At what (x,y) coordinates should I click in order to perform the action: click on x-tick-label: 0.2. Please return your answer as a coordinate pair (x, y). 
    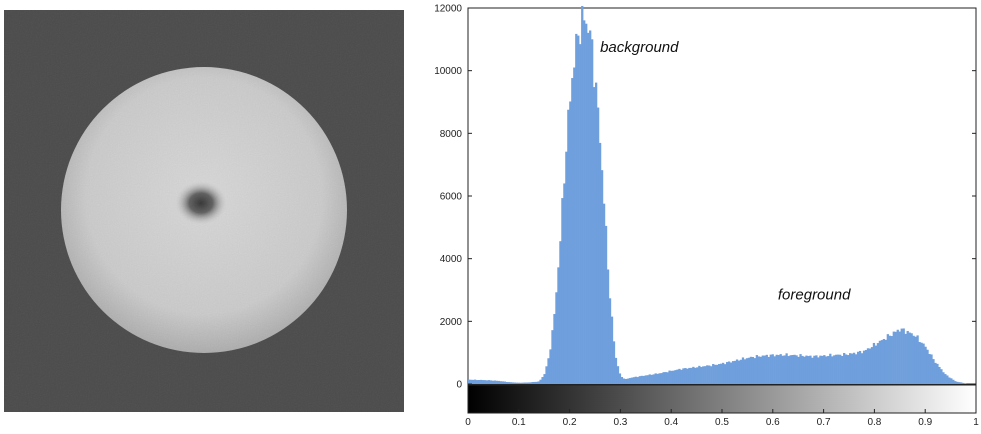
    Looking at the image, I should click on (570, 422).